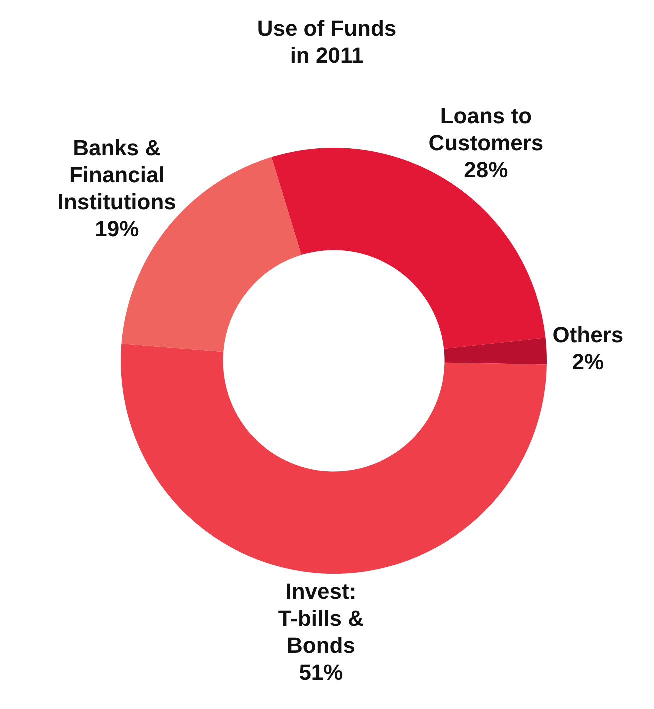  What do you see at coordinates (117, 175) in the screenshot?
I see `slice-label: Banks & Financial Institutions` at bounding box center [117, 175].